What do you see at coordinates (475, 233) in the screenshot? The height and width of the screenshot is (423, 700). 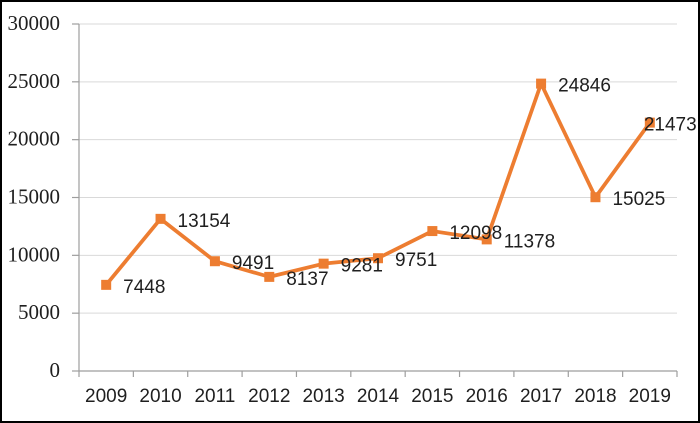 I see `data-label: 12098` at bounding box center [475, 233].